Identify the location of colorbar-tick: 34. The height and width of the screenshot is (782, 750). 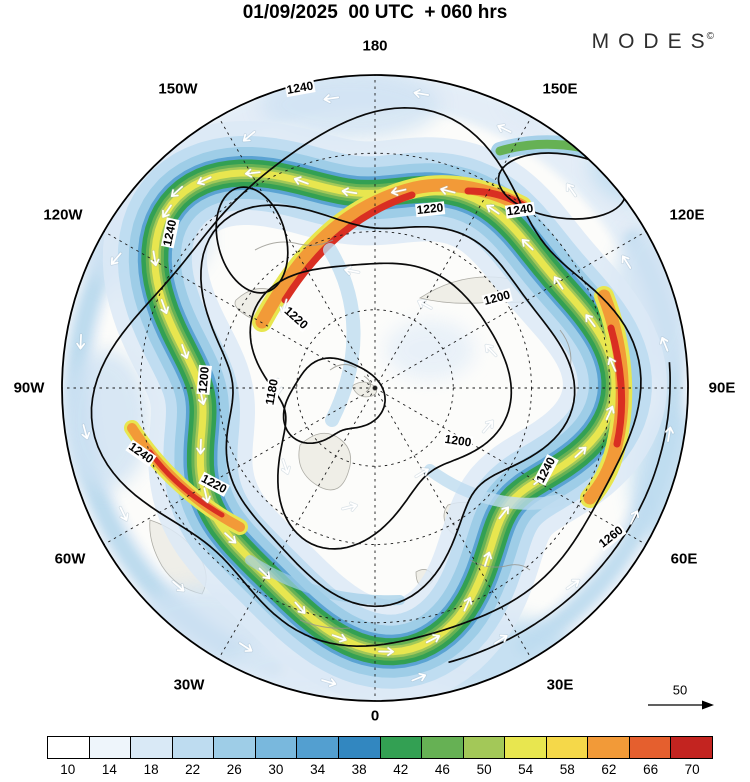
(318, 769).